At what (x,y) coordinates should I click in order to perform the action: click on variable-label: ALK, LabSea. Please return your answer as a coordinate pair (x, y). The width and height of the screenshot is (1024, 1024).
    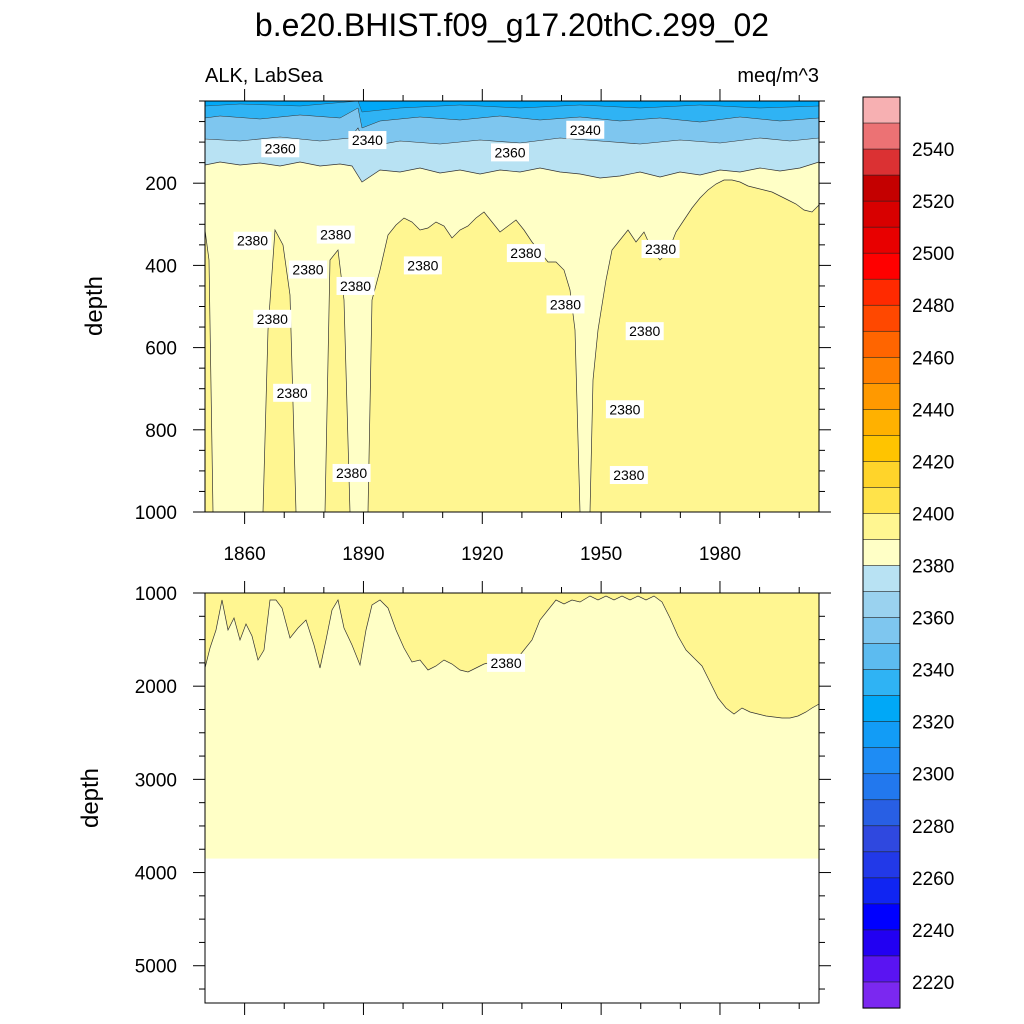
    Looking at the image, I should click on (264, 76).